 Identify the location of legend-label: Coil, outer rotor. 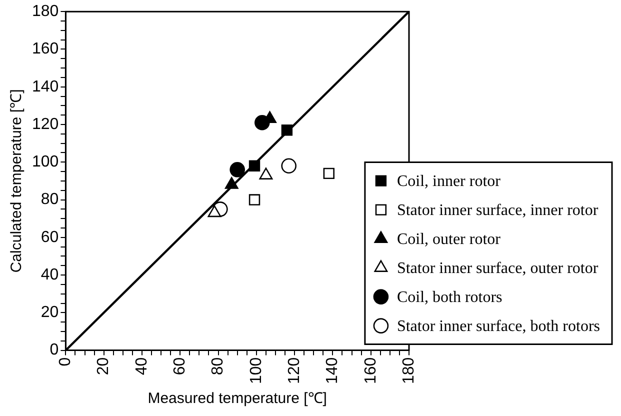
(449, 239).